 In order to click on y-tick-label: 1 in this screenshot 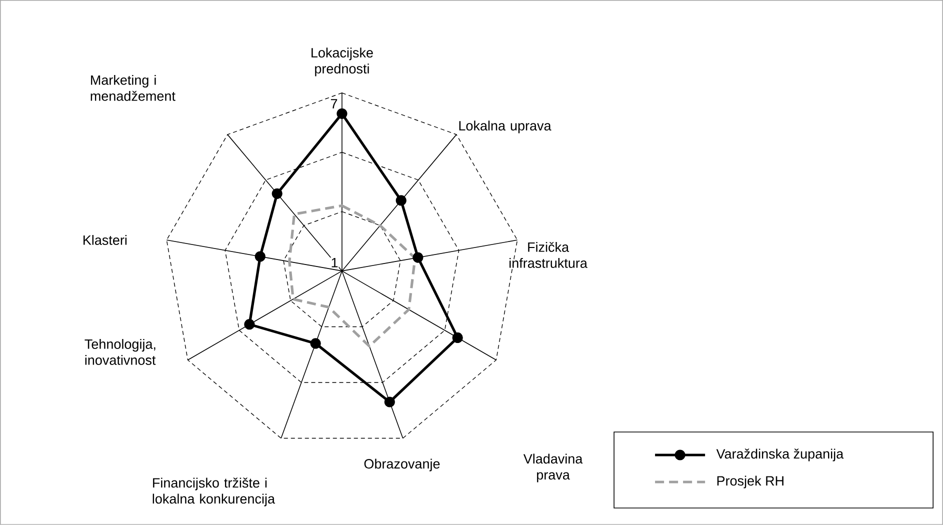, I will do `click(335, 263)`.